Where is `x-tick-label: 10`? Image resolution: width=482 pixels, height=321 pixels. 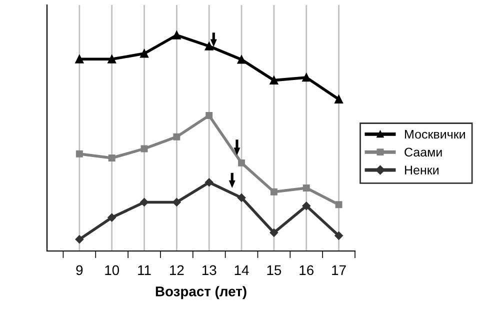 x-tick-label: 10 is located at coordinates (112, 270).